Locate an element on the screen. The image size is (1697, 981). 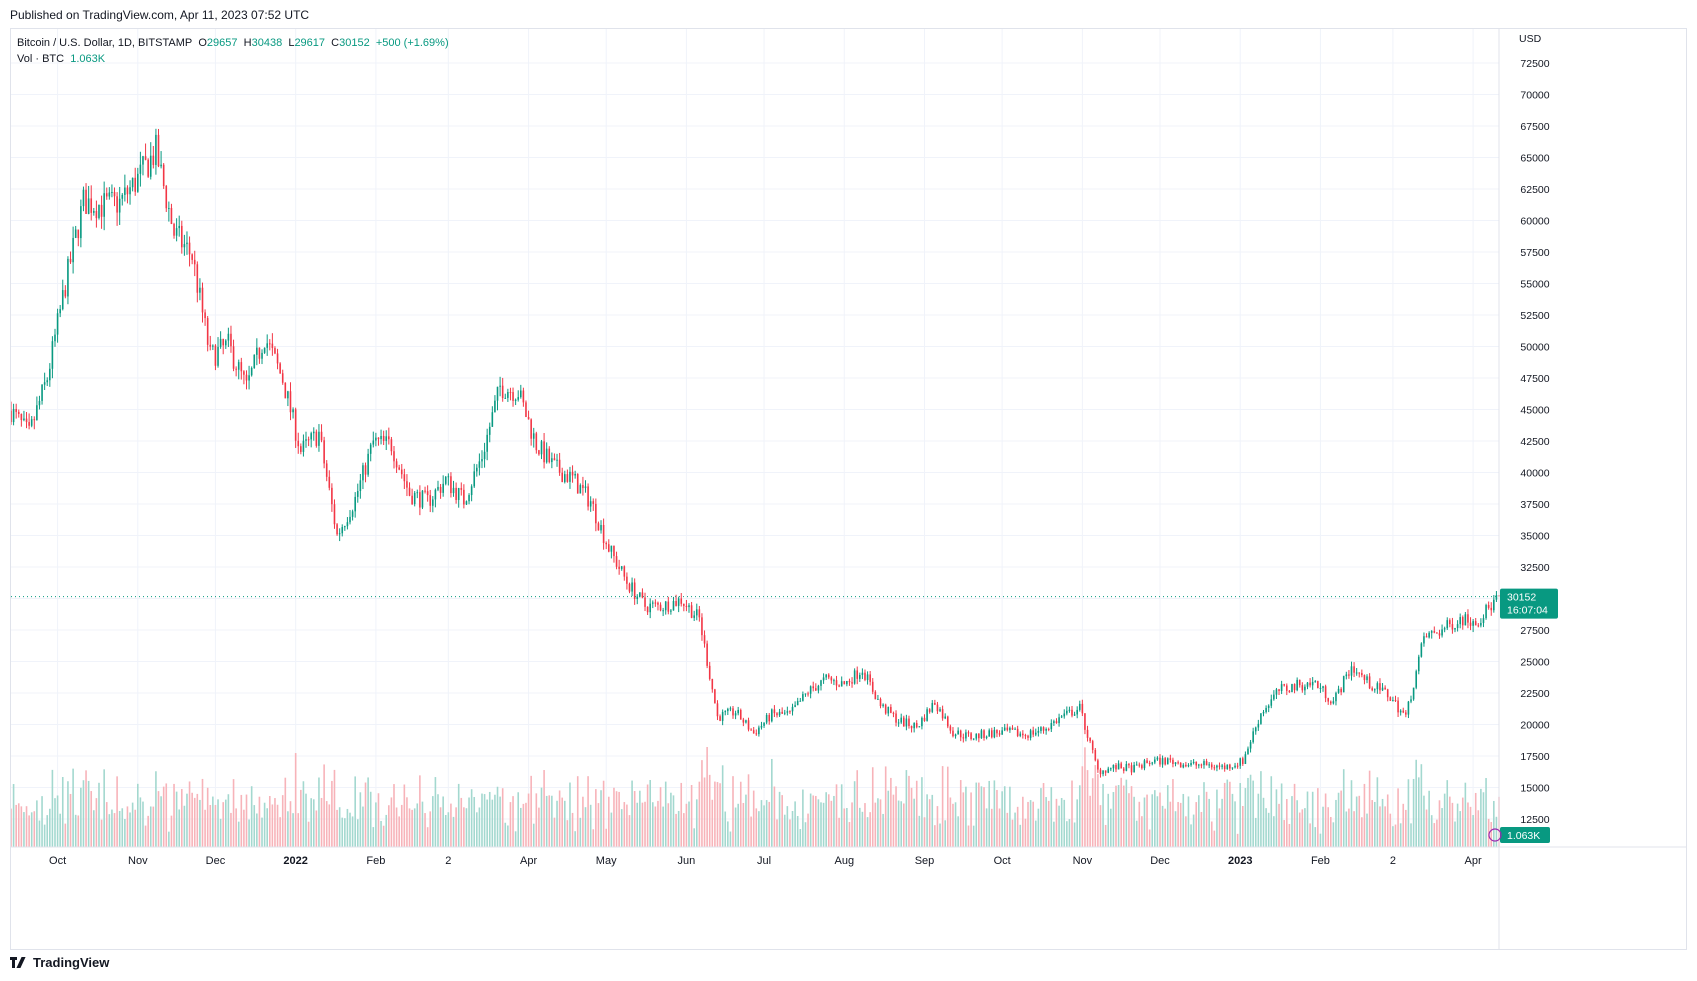
symbol-label: Bitcoin / U.S. Dollar, 1D, BITSTAMP is located at coordinates (105, 43).